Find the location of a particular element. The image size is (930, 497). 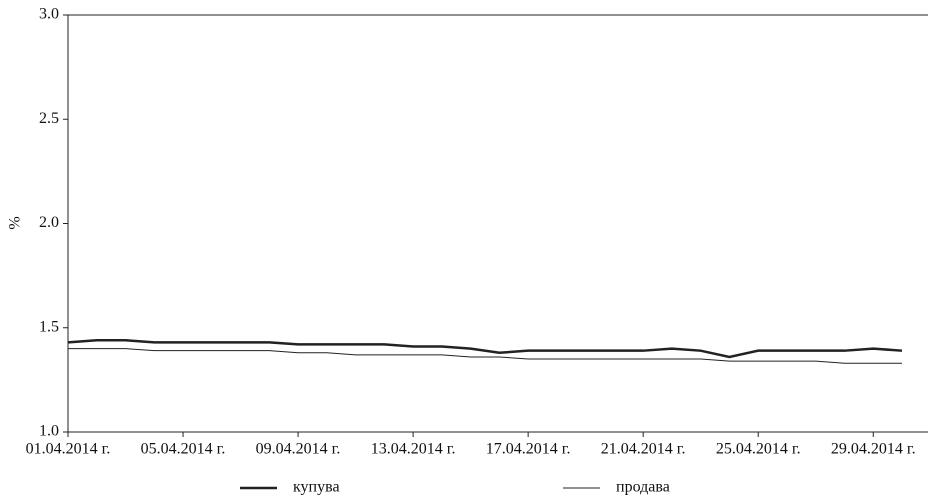

x-tick-label: 13.04.2014 г. is located at coordinates (413, 449).